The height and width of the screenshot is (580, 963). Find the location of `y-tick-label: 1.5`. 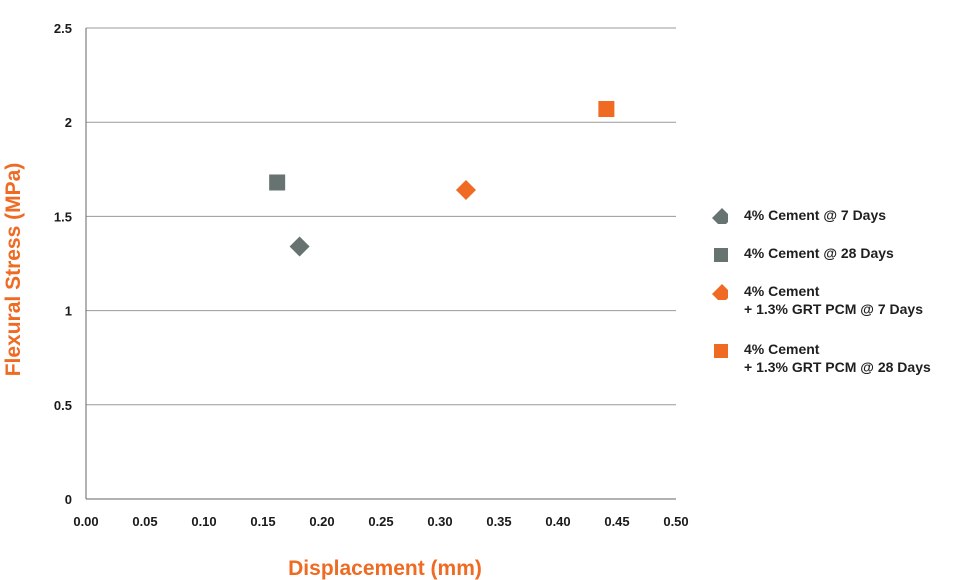

y-tick-label: 1.5 is located at coordinates (63, 216).